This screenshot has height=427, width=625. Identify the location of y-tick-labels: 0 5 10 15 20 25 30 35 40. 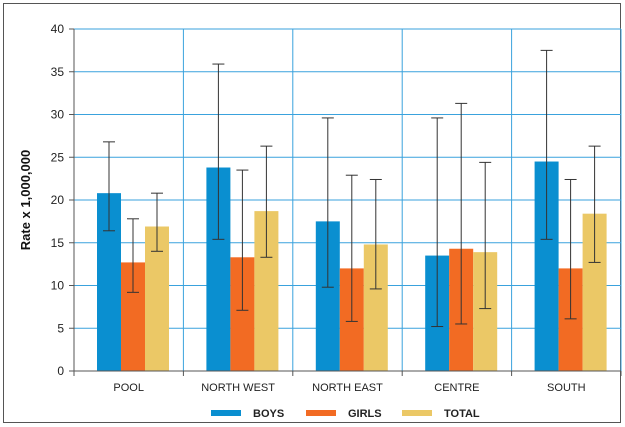
(58, 200).